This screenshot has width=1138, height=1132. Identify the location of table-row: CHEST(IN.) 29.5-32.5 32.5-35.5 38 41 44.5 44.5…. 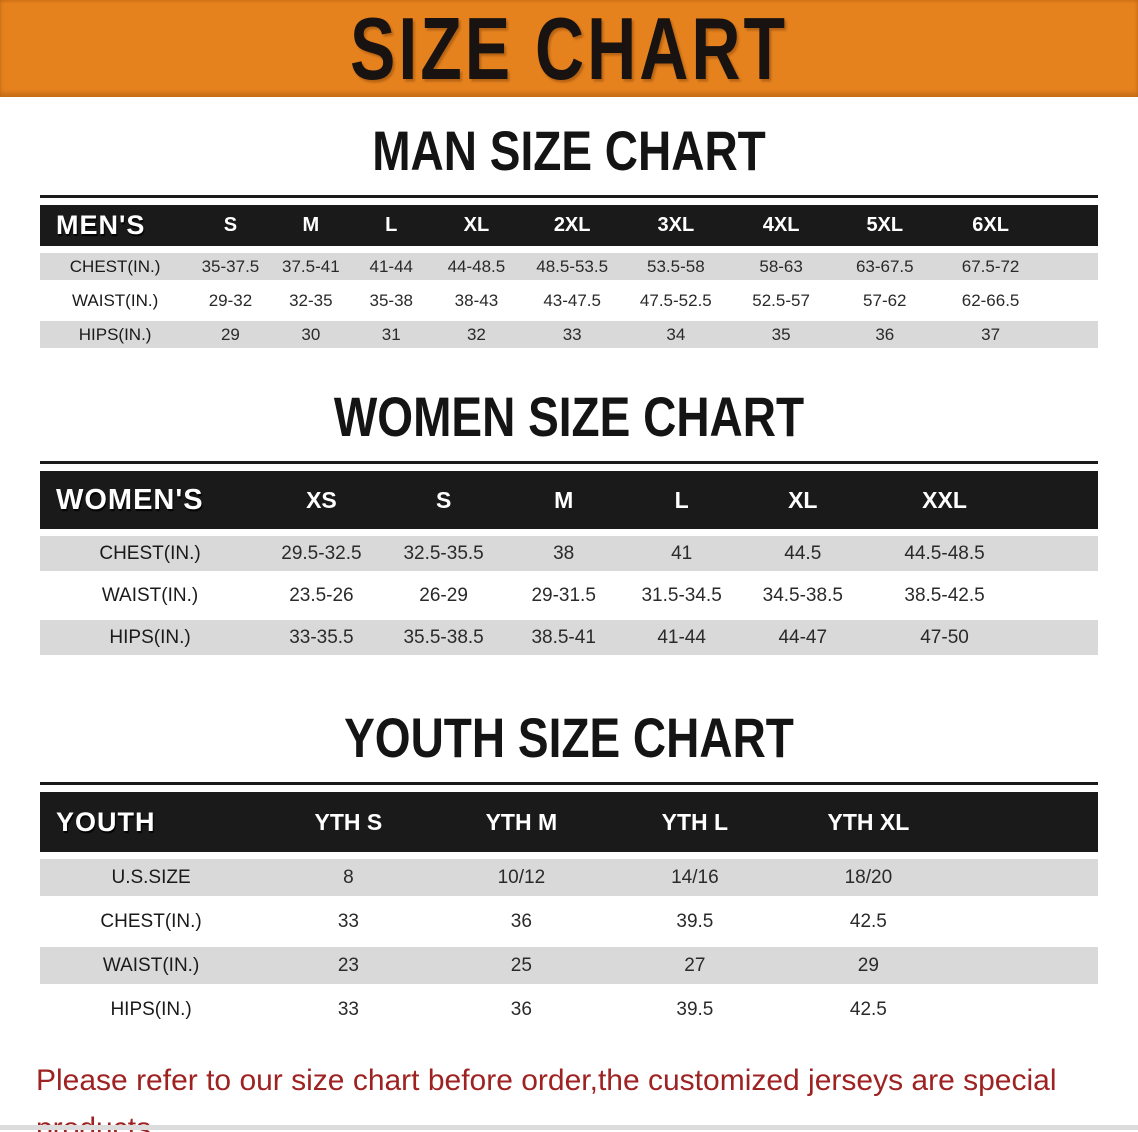
(569, 553).